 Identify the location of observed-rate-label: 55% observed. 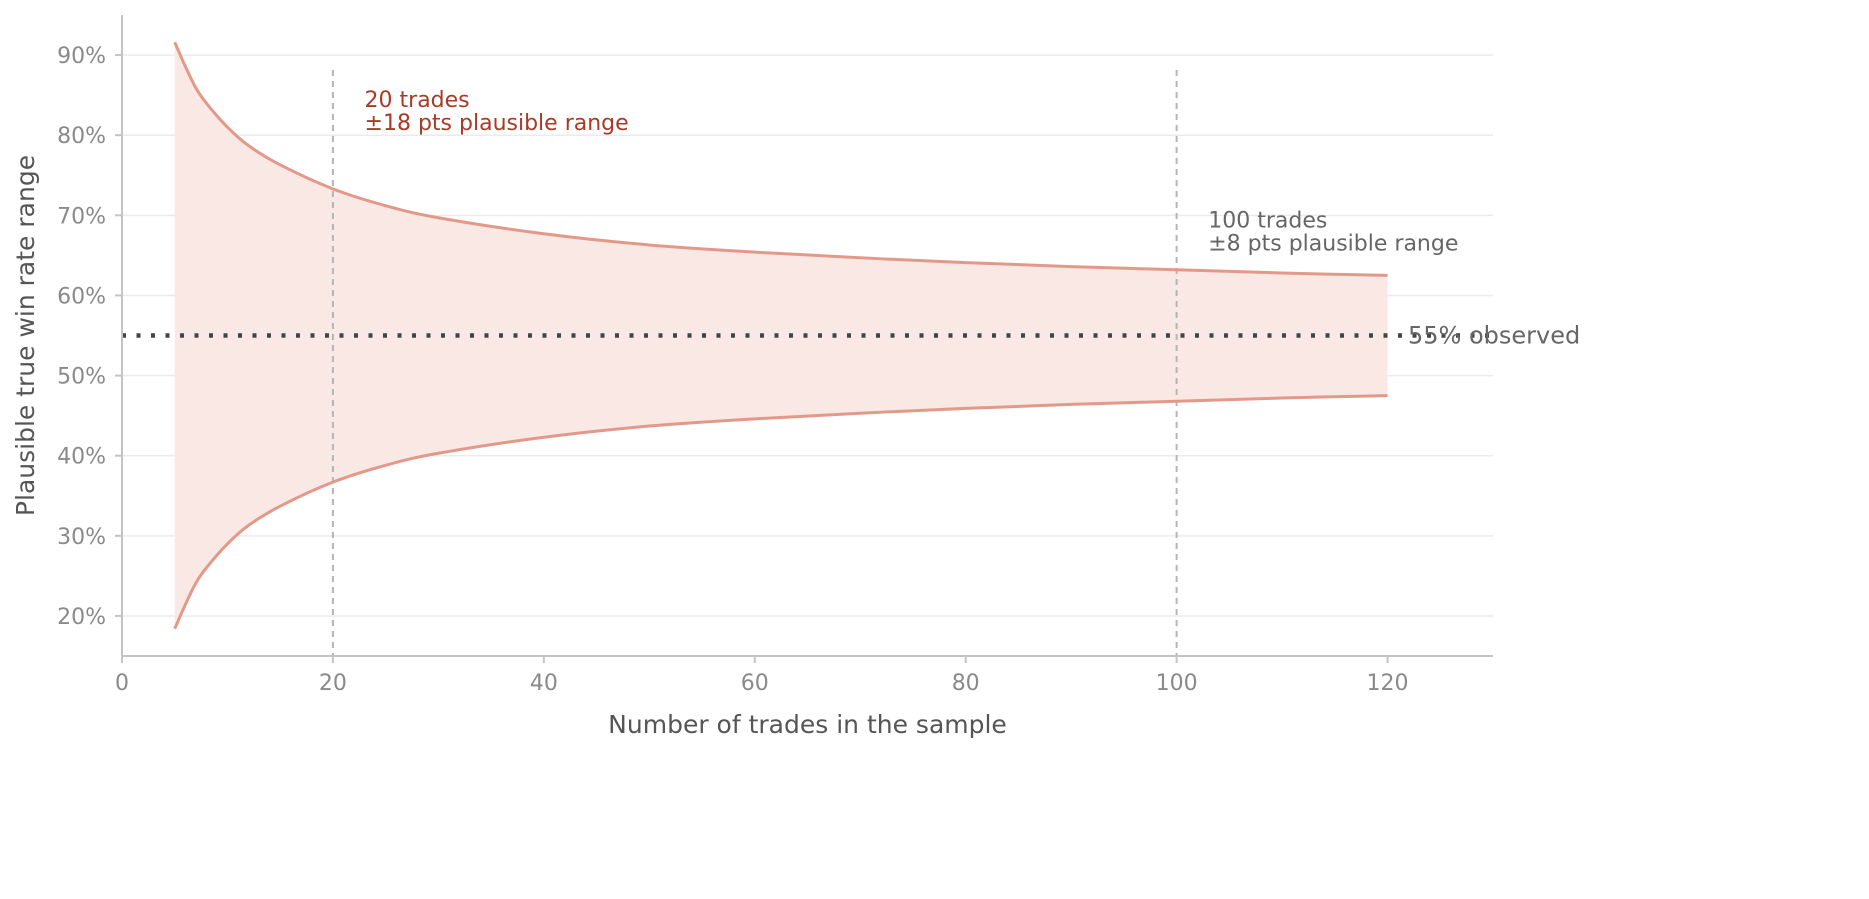
(1494, 336).